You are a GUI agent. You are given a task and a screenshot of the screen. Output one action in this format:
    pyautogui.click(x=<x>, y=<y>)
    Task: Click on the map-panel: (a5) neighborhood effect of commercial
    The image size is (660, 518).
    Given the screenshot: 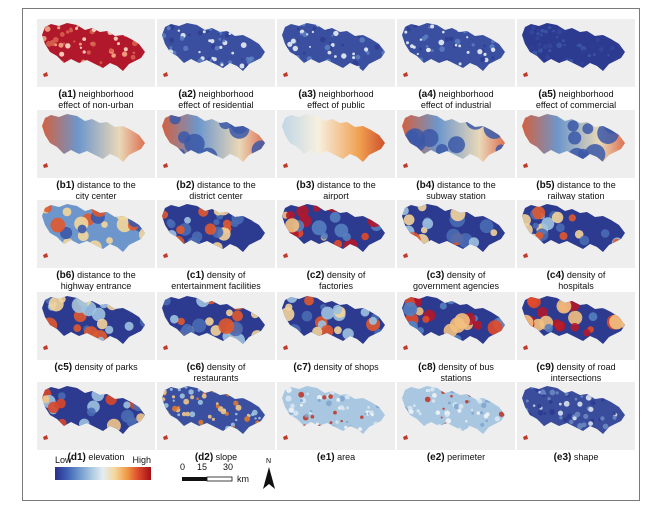 What is the action you would take?
    pyautogui.click(x=576, y=67)
    